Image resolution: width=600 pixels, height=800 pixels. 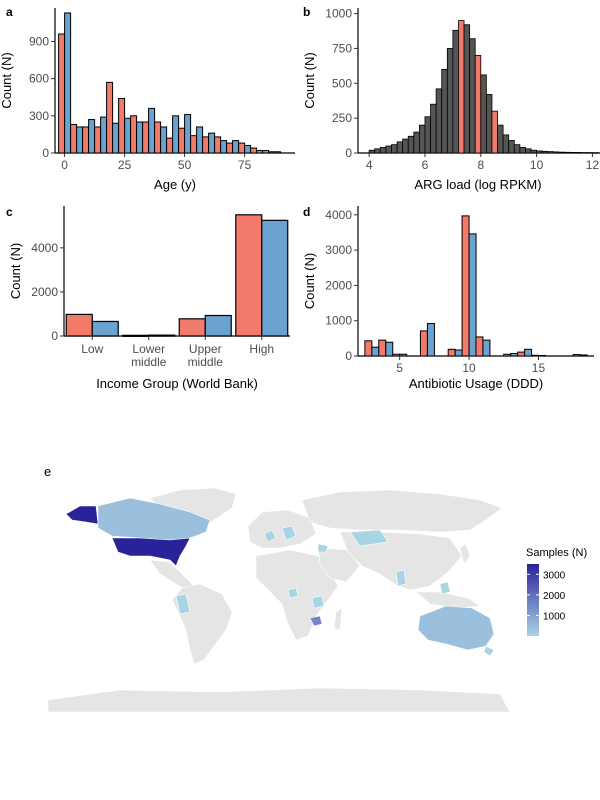 What do you see at coordinates (554, 596) in the screenshot?
I see `legend-tick-label: 2000` at bounding box center [554, 596].